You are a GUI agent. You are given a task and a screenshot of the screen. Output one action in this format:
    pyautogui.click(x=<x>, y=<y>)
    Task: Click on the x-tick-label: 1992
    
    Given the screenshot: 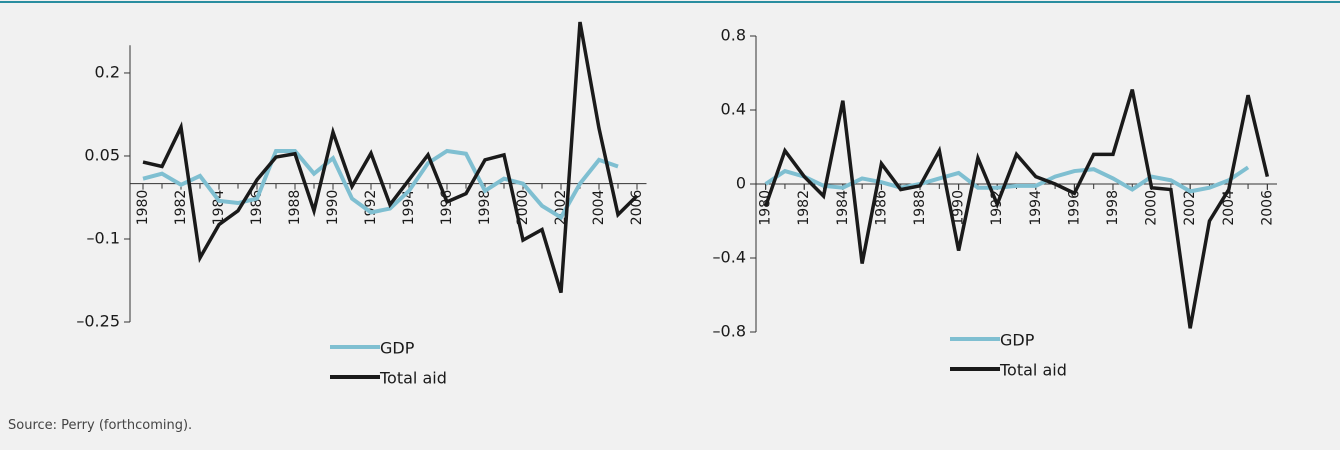 What is the action you would take?
    pyautogui.click(x=371, y=208)
    